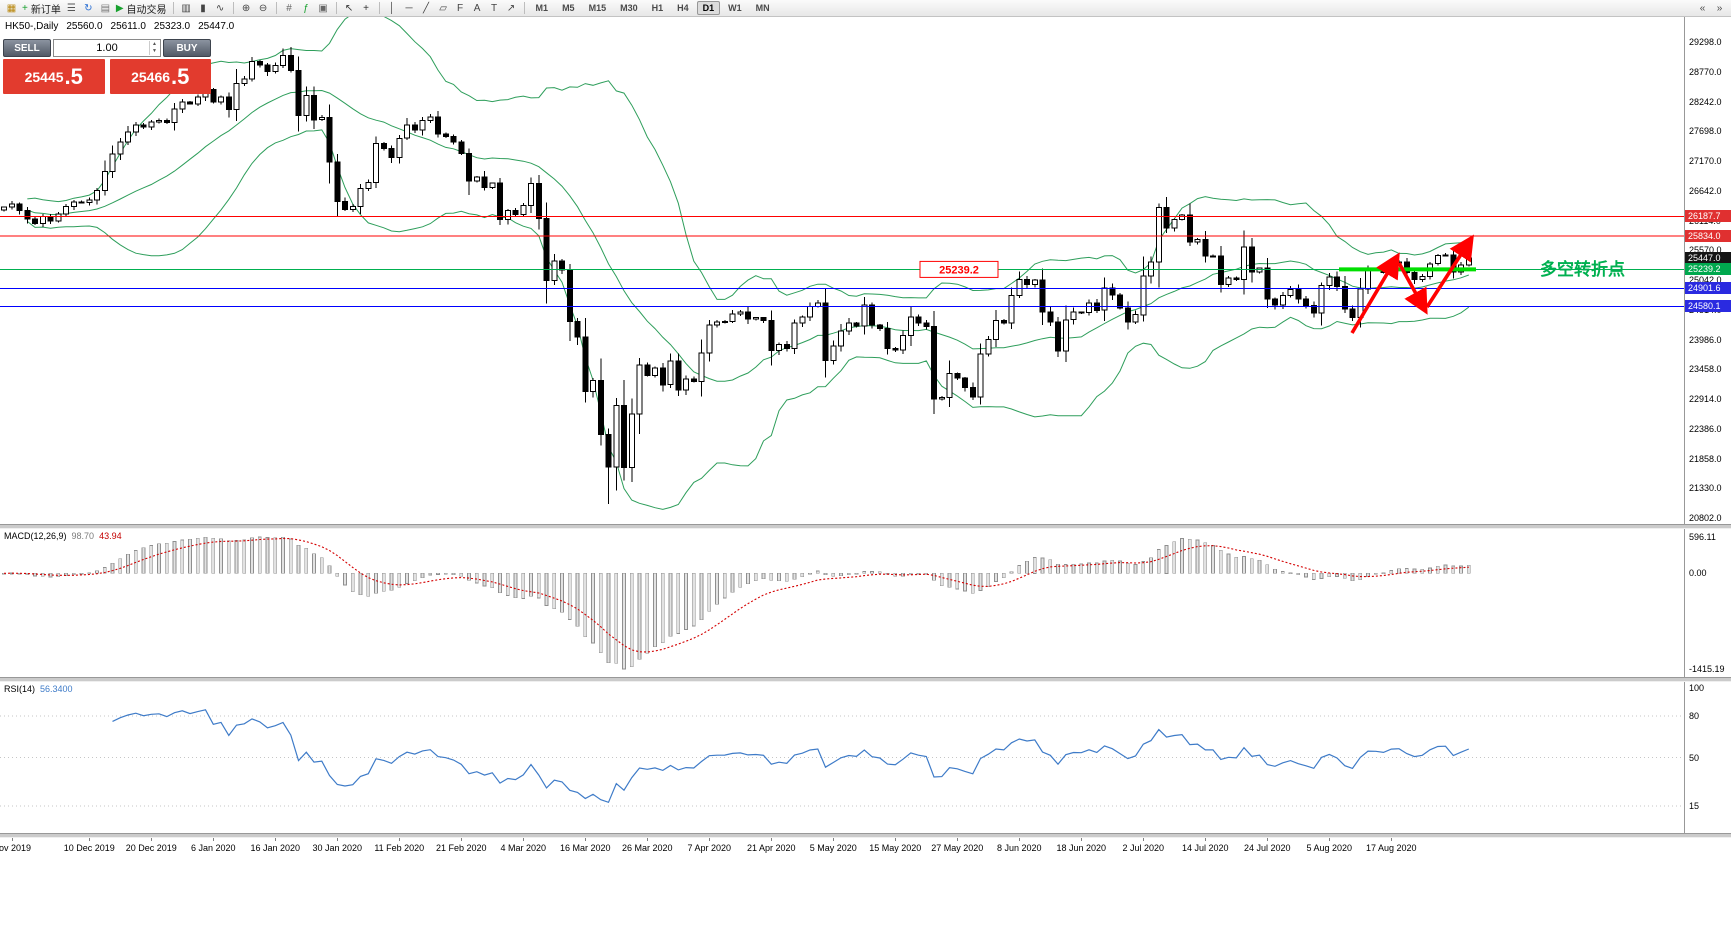 Image resolution: width=1731 pixels, height=944 pixels. I want to click on new-order-icon: +, so click(25, 8).